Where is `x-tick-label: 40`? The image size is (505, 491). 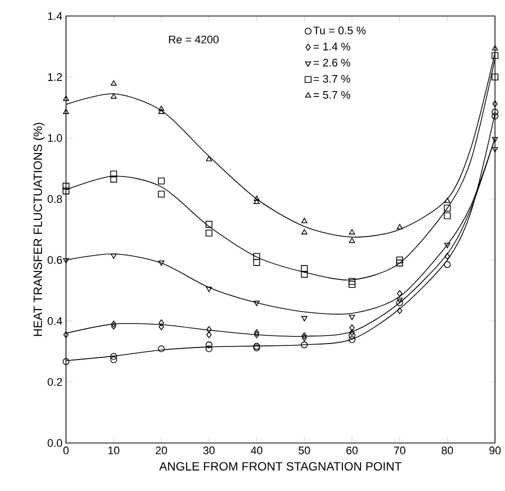 x-tick-label: 40 is located at coordinates (256, 450).